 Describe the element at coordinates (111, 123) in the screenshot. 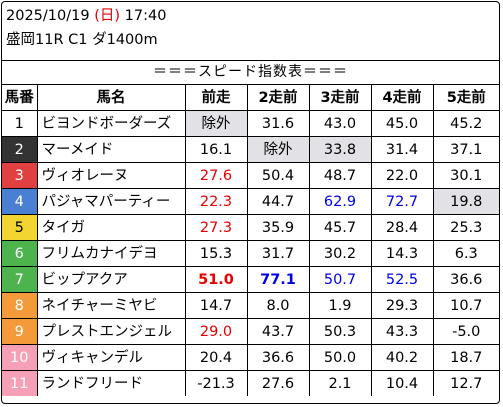

I see `horse-name: ビヨンドボーダーズ` at that location.